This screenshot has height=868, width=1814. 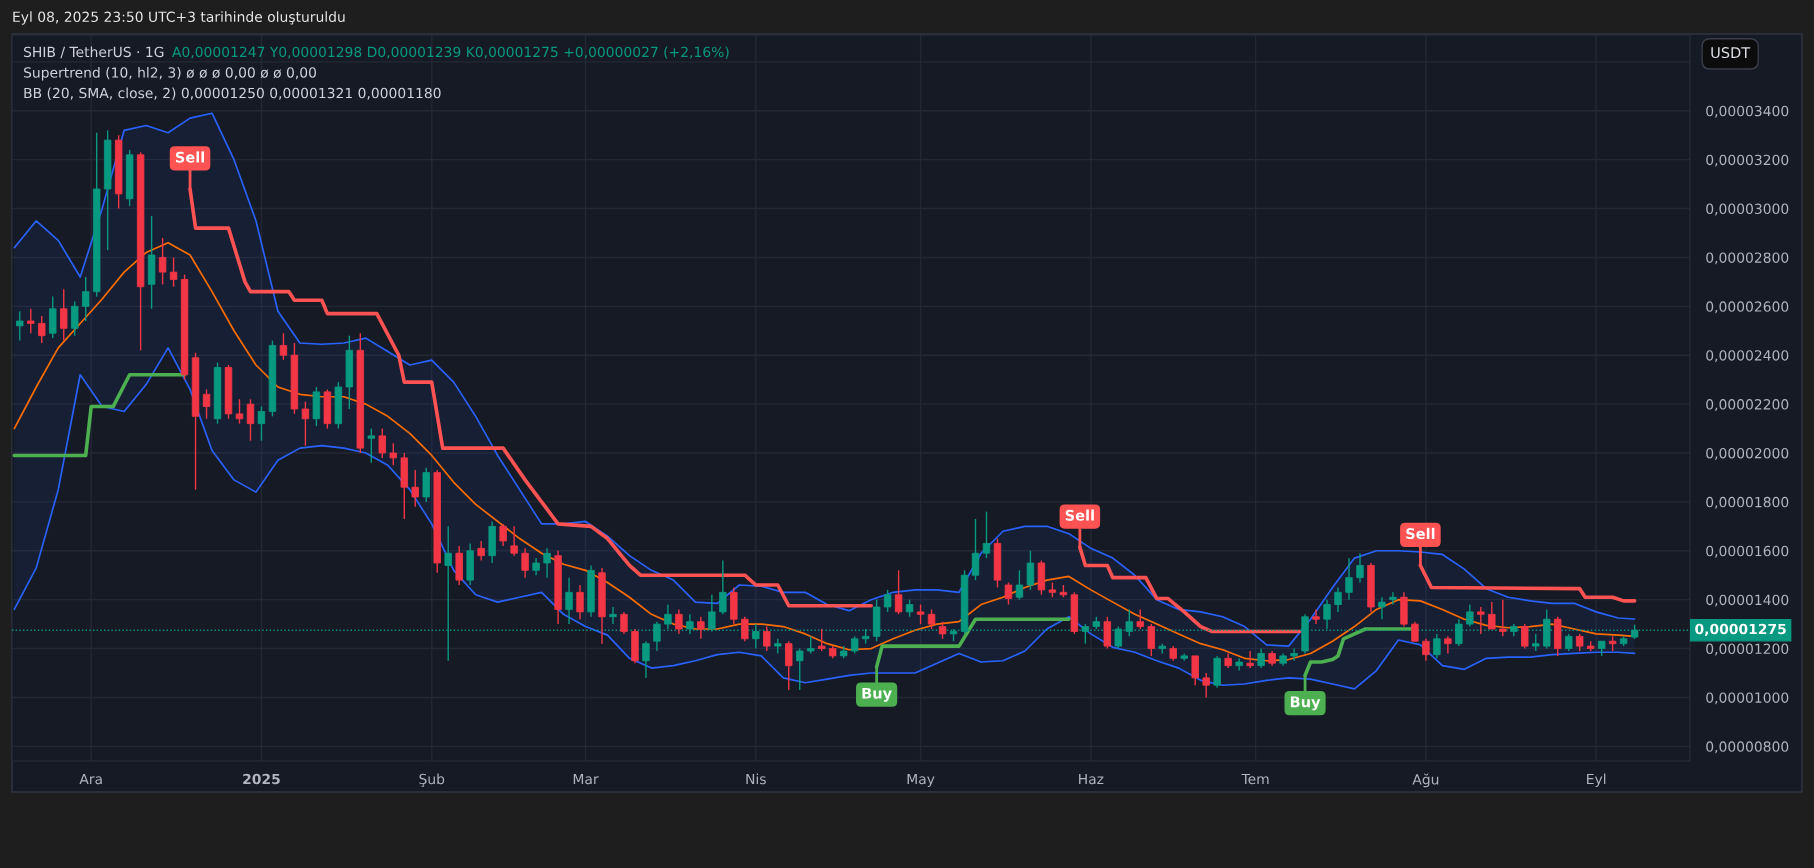 What do you see at coordinates (1091, 779) in the screenshot?
I see `x-tick-label: Haz` at bounding box center [1091, 779].